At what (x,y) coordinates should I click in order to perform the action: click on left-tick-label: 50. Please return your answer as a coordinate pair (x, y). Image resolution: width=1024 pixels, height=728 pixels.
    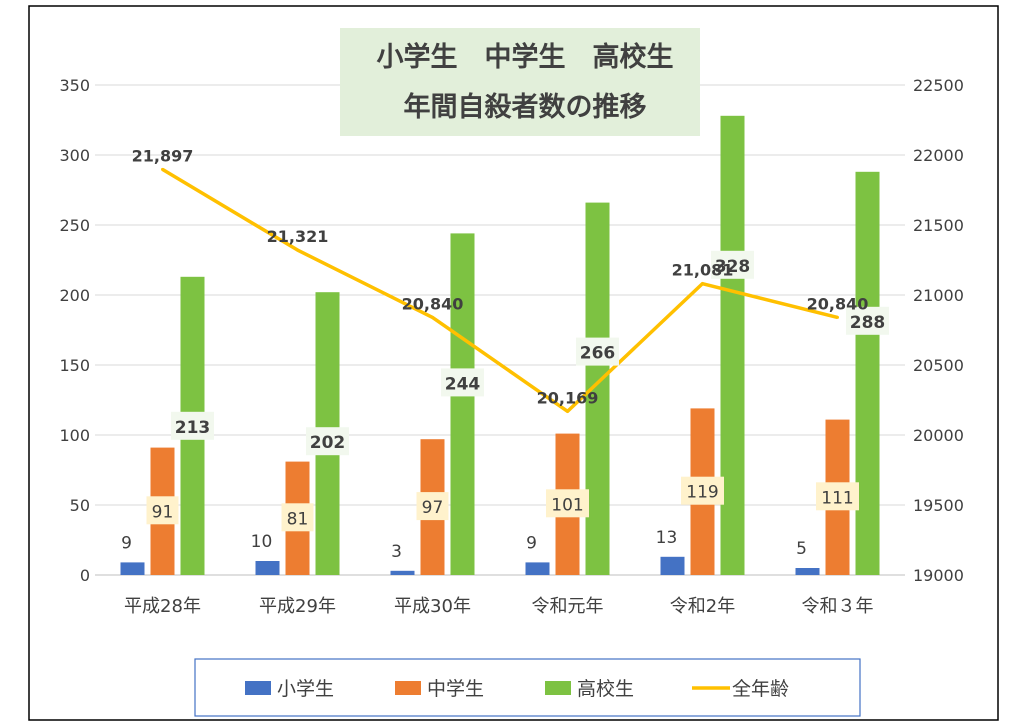
    Looking at the image, I should click on (80, 505).